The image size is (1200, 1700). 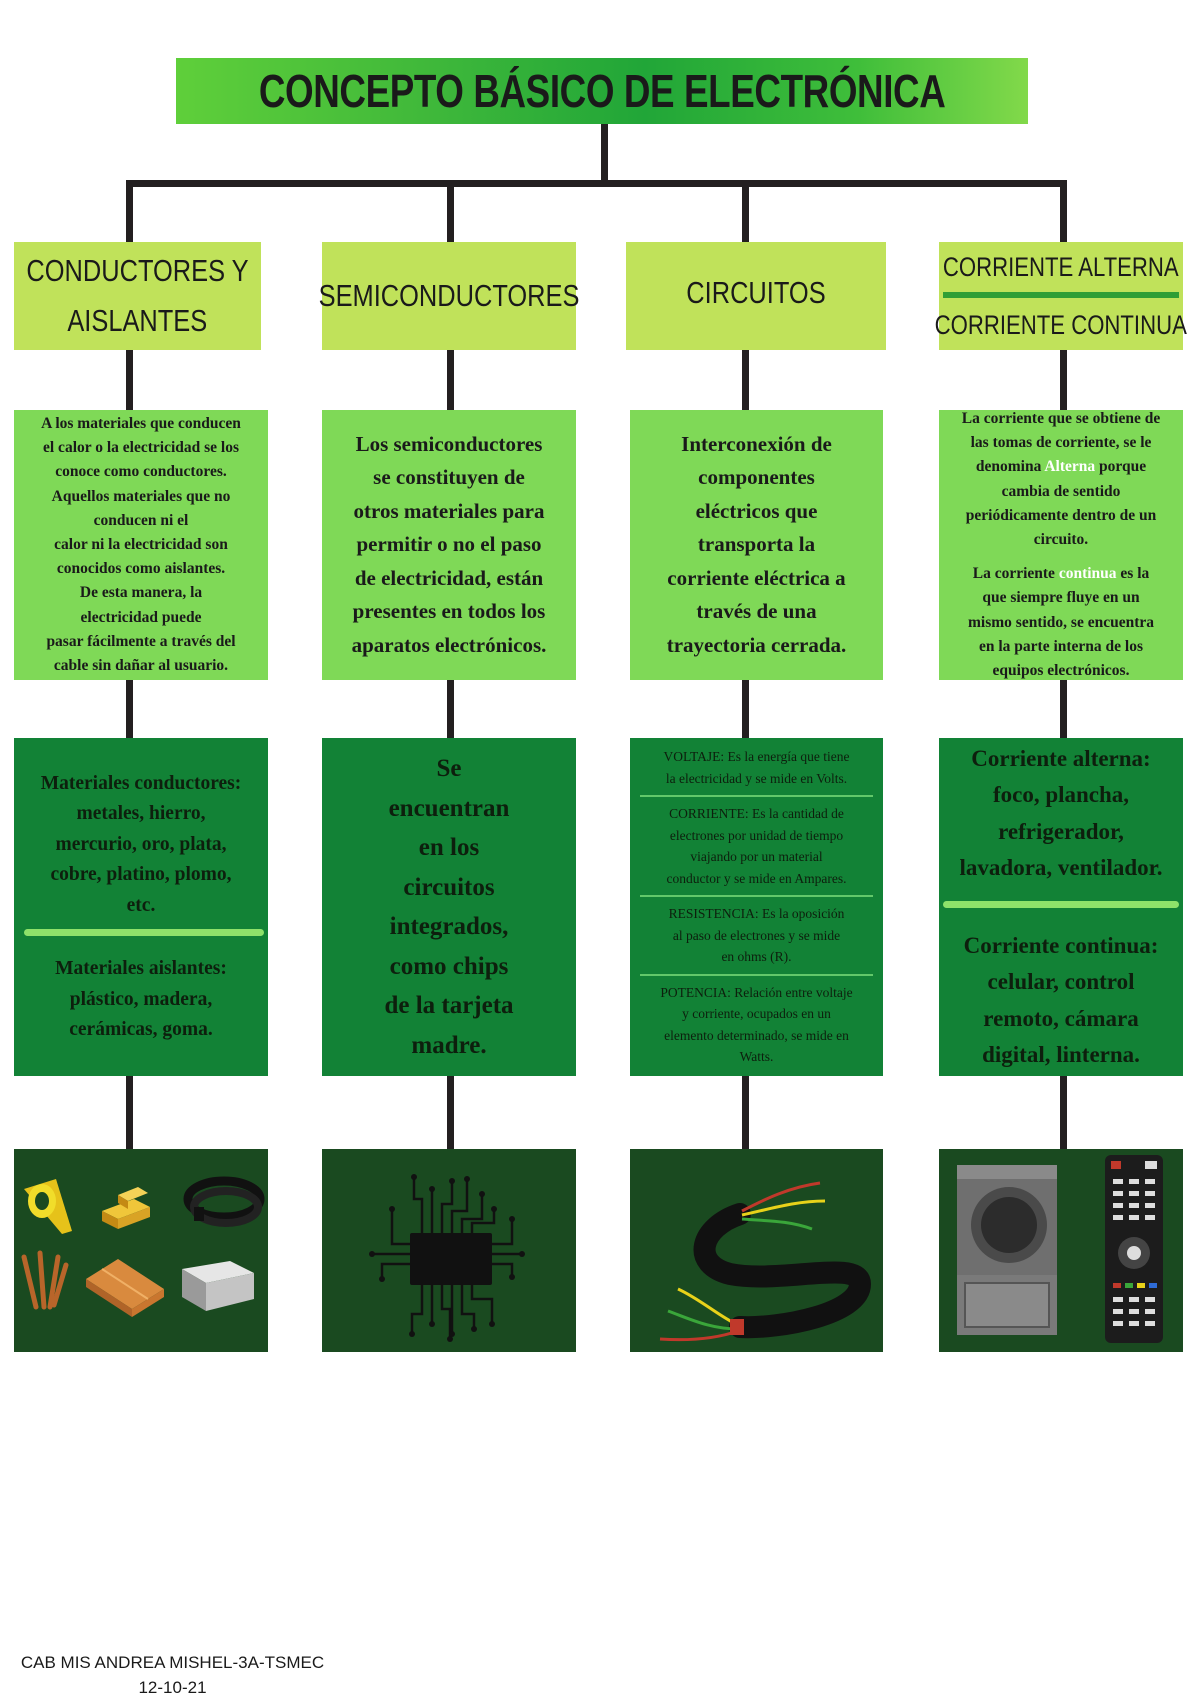 What do you see at coordinates (449, 644) in the screenshot?
I see `description-line: aparatos electrónicos.` at bounding box center [449, 644].